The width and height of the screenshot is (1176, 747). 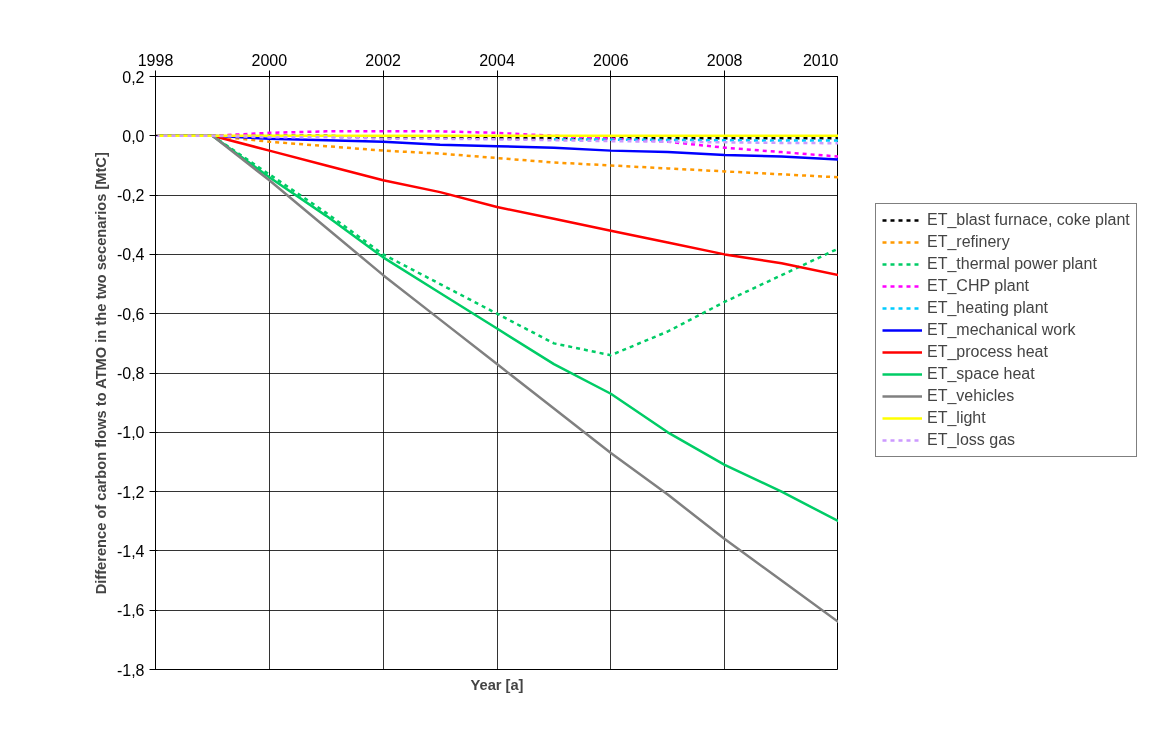 I want to click on legend-label: ET_loss gas, so click(x=971, y=440).